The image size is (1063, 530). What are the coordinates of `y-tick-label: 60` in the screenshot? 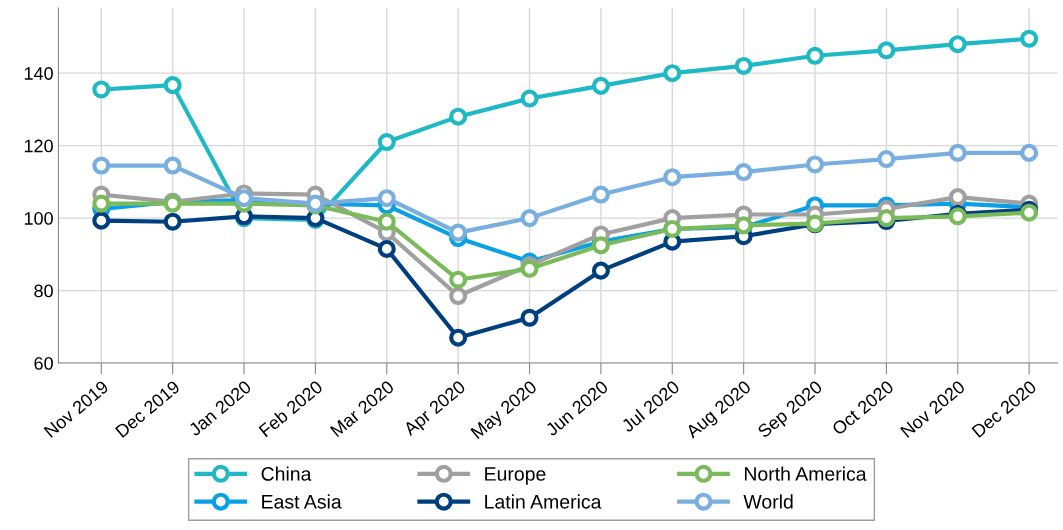 It's located at (43, 363).